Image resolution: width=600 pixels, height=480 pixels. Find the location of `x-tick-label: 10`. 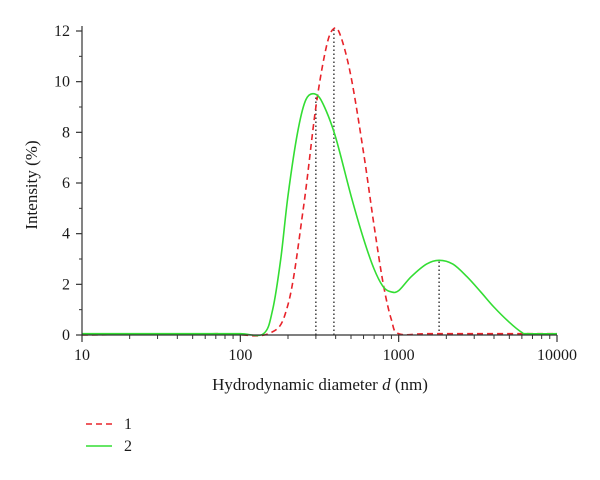

x-tick-label: 10 is located at coordinates (82, 355).